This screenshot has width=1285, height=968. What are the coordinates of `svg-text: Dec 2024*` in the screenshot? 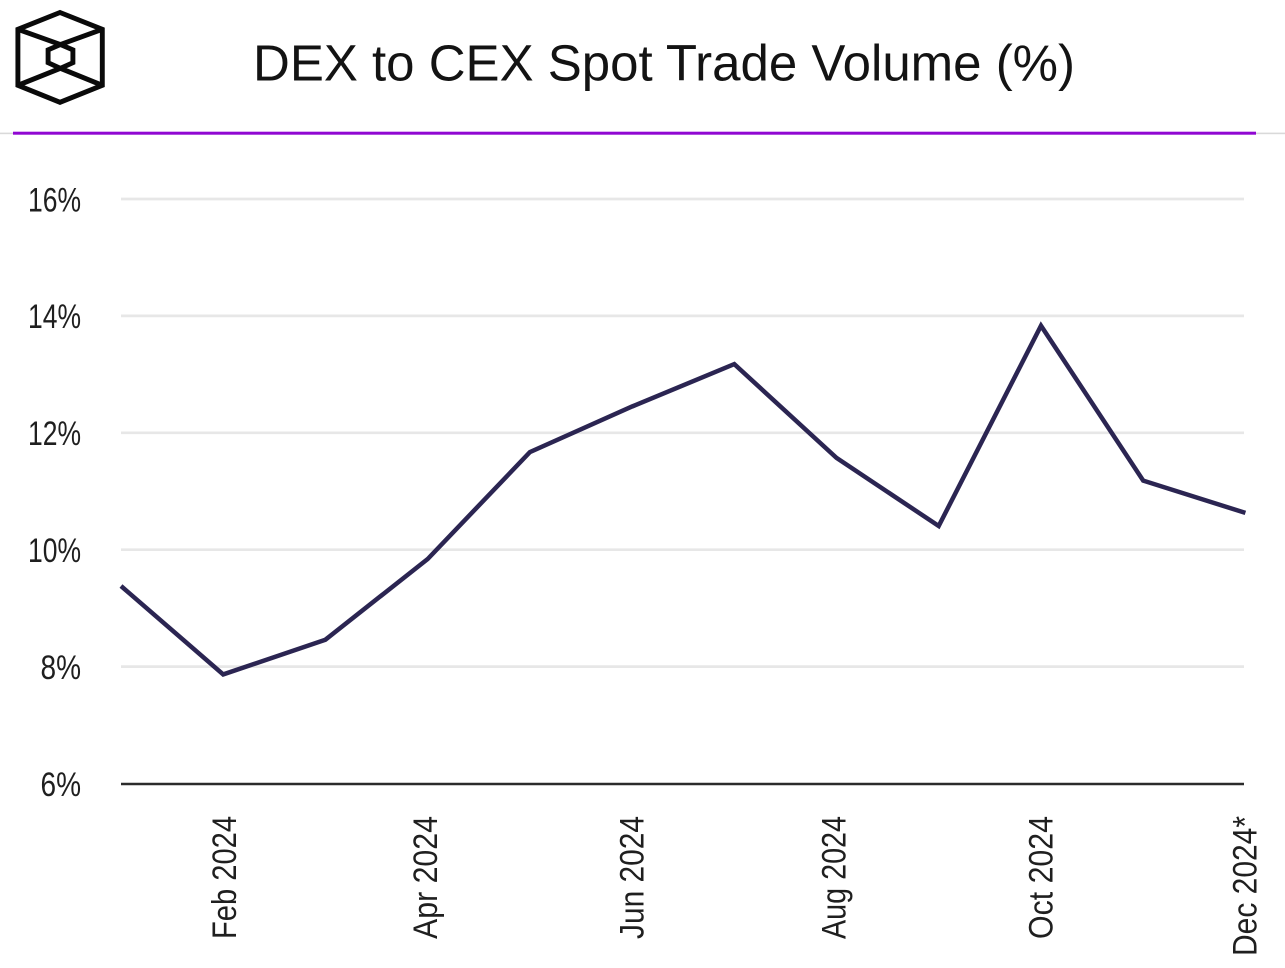 It's located at (1246, 886).